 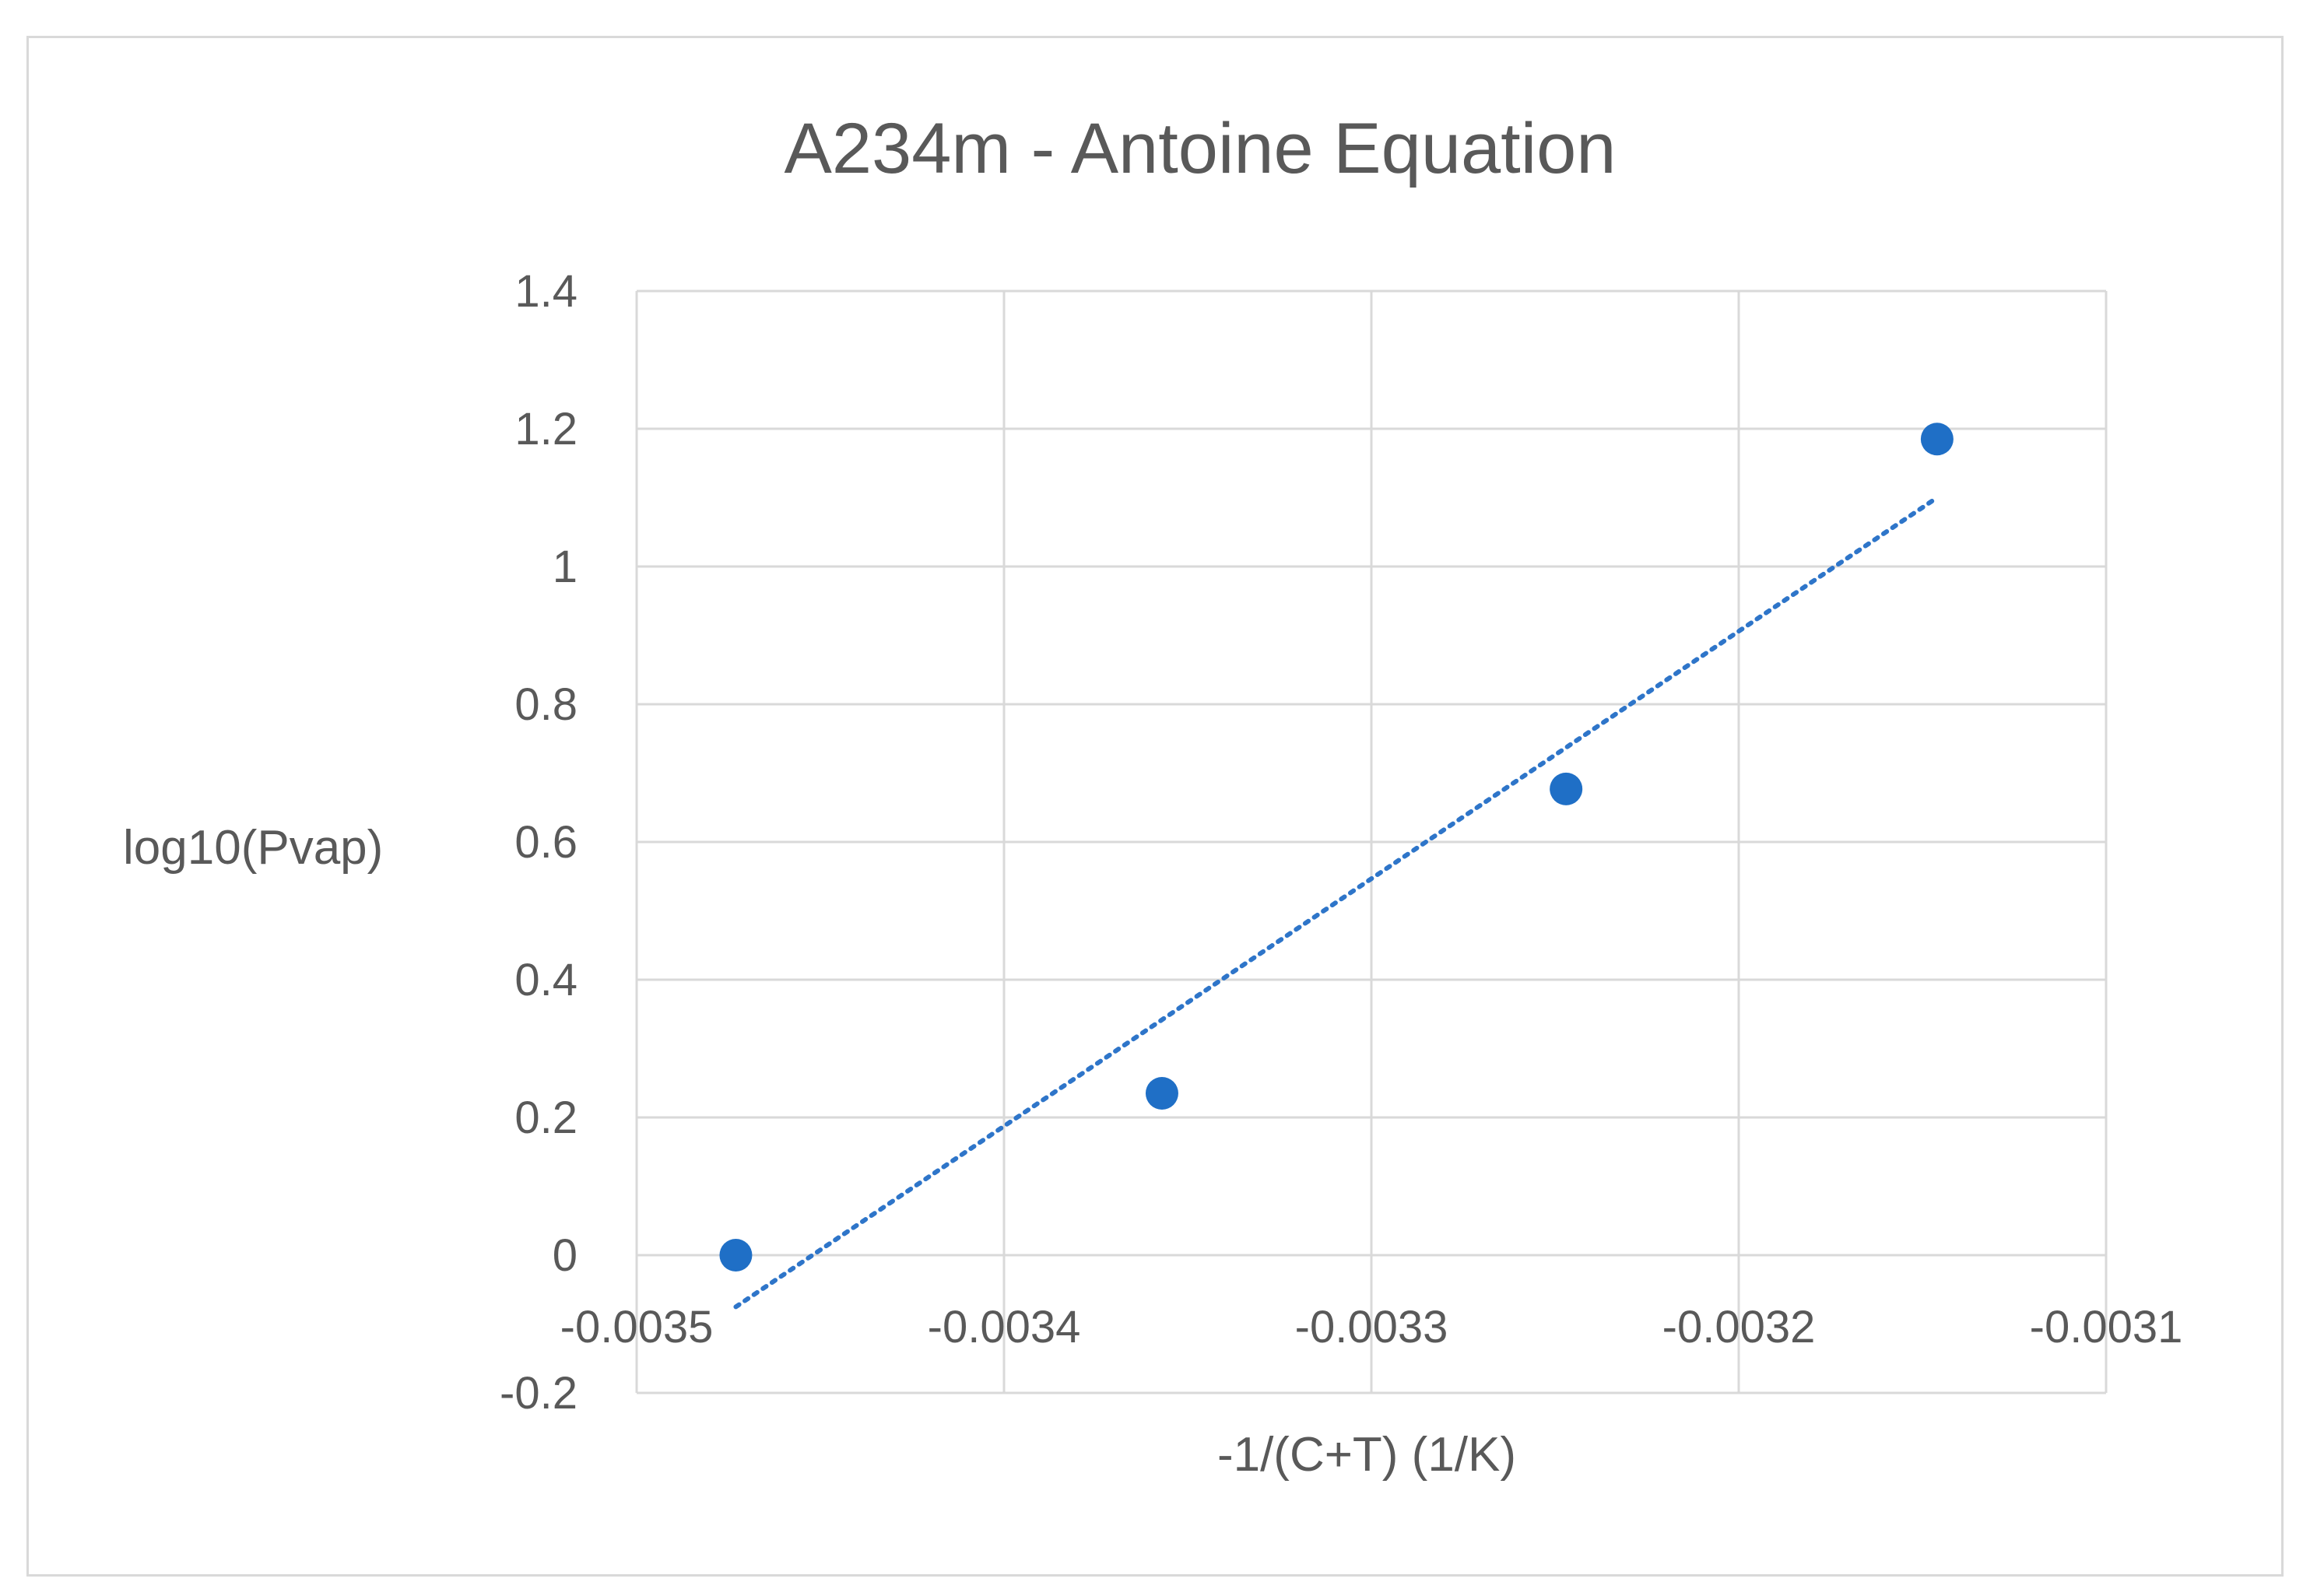 What do you see at coordinates (546, 705) in the screenshot?
I see `y-tick-label: 0.8` at bounding box center [546, 705].